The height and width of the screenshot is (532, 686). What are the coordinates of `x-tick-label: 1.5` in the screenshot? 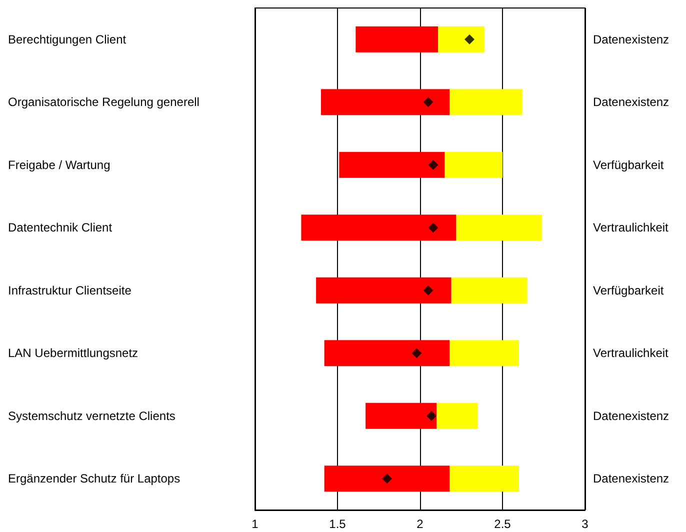 It's located at (337, 524).